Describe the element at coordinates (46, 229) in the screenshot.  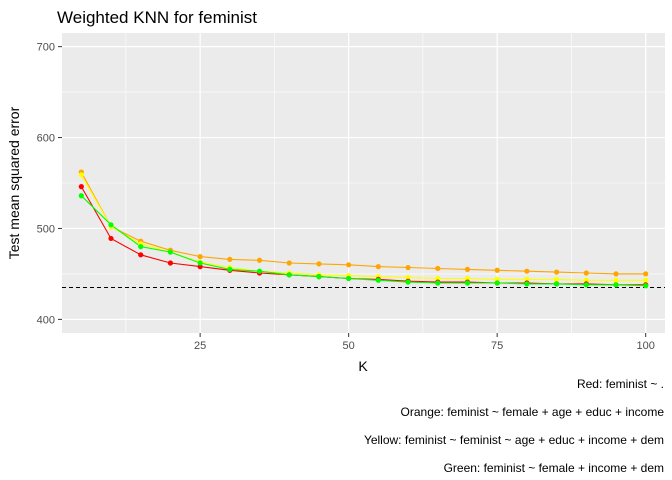
I see `y-tick-label: 500` at that location.